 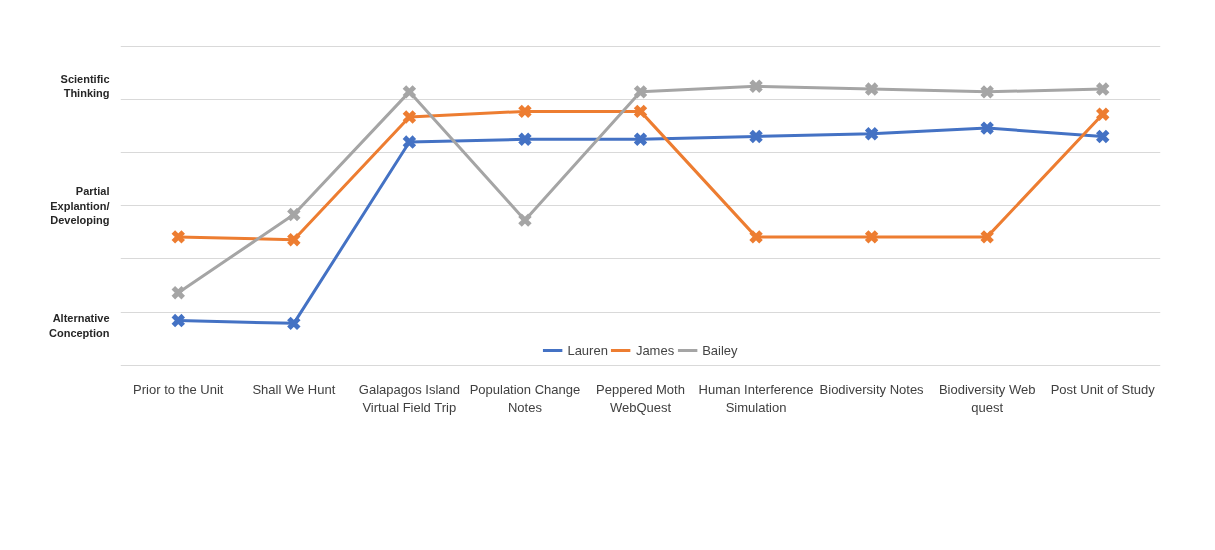 I want to click on x-tick-label: Population Change Notes, so click(x=525, y=398).